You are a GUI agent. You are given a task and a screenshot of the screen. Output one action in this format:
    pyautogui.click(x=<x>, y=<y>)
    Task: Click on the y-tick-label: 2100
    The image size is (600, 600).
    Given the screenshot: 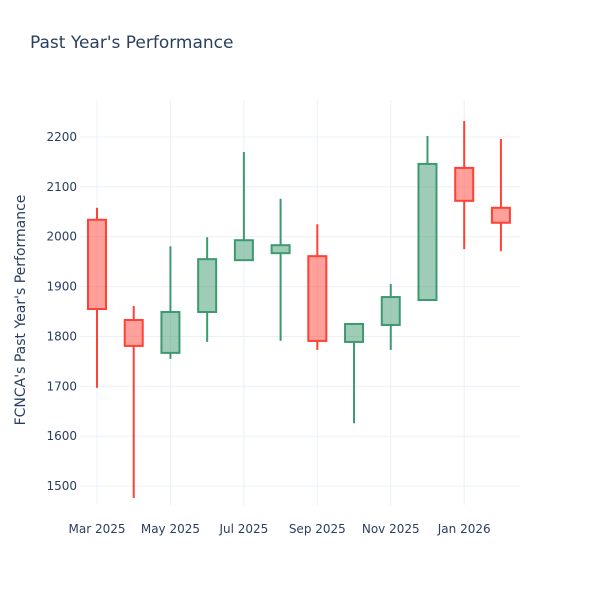 What is the action you would take?
    pyautogui.click(x=61, y=187)
    